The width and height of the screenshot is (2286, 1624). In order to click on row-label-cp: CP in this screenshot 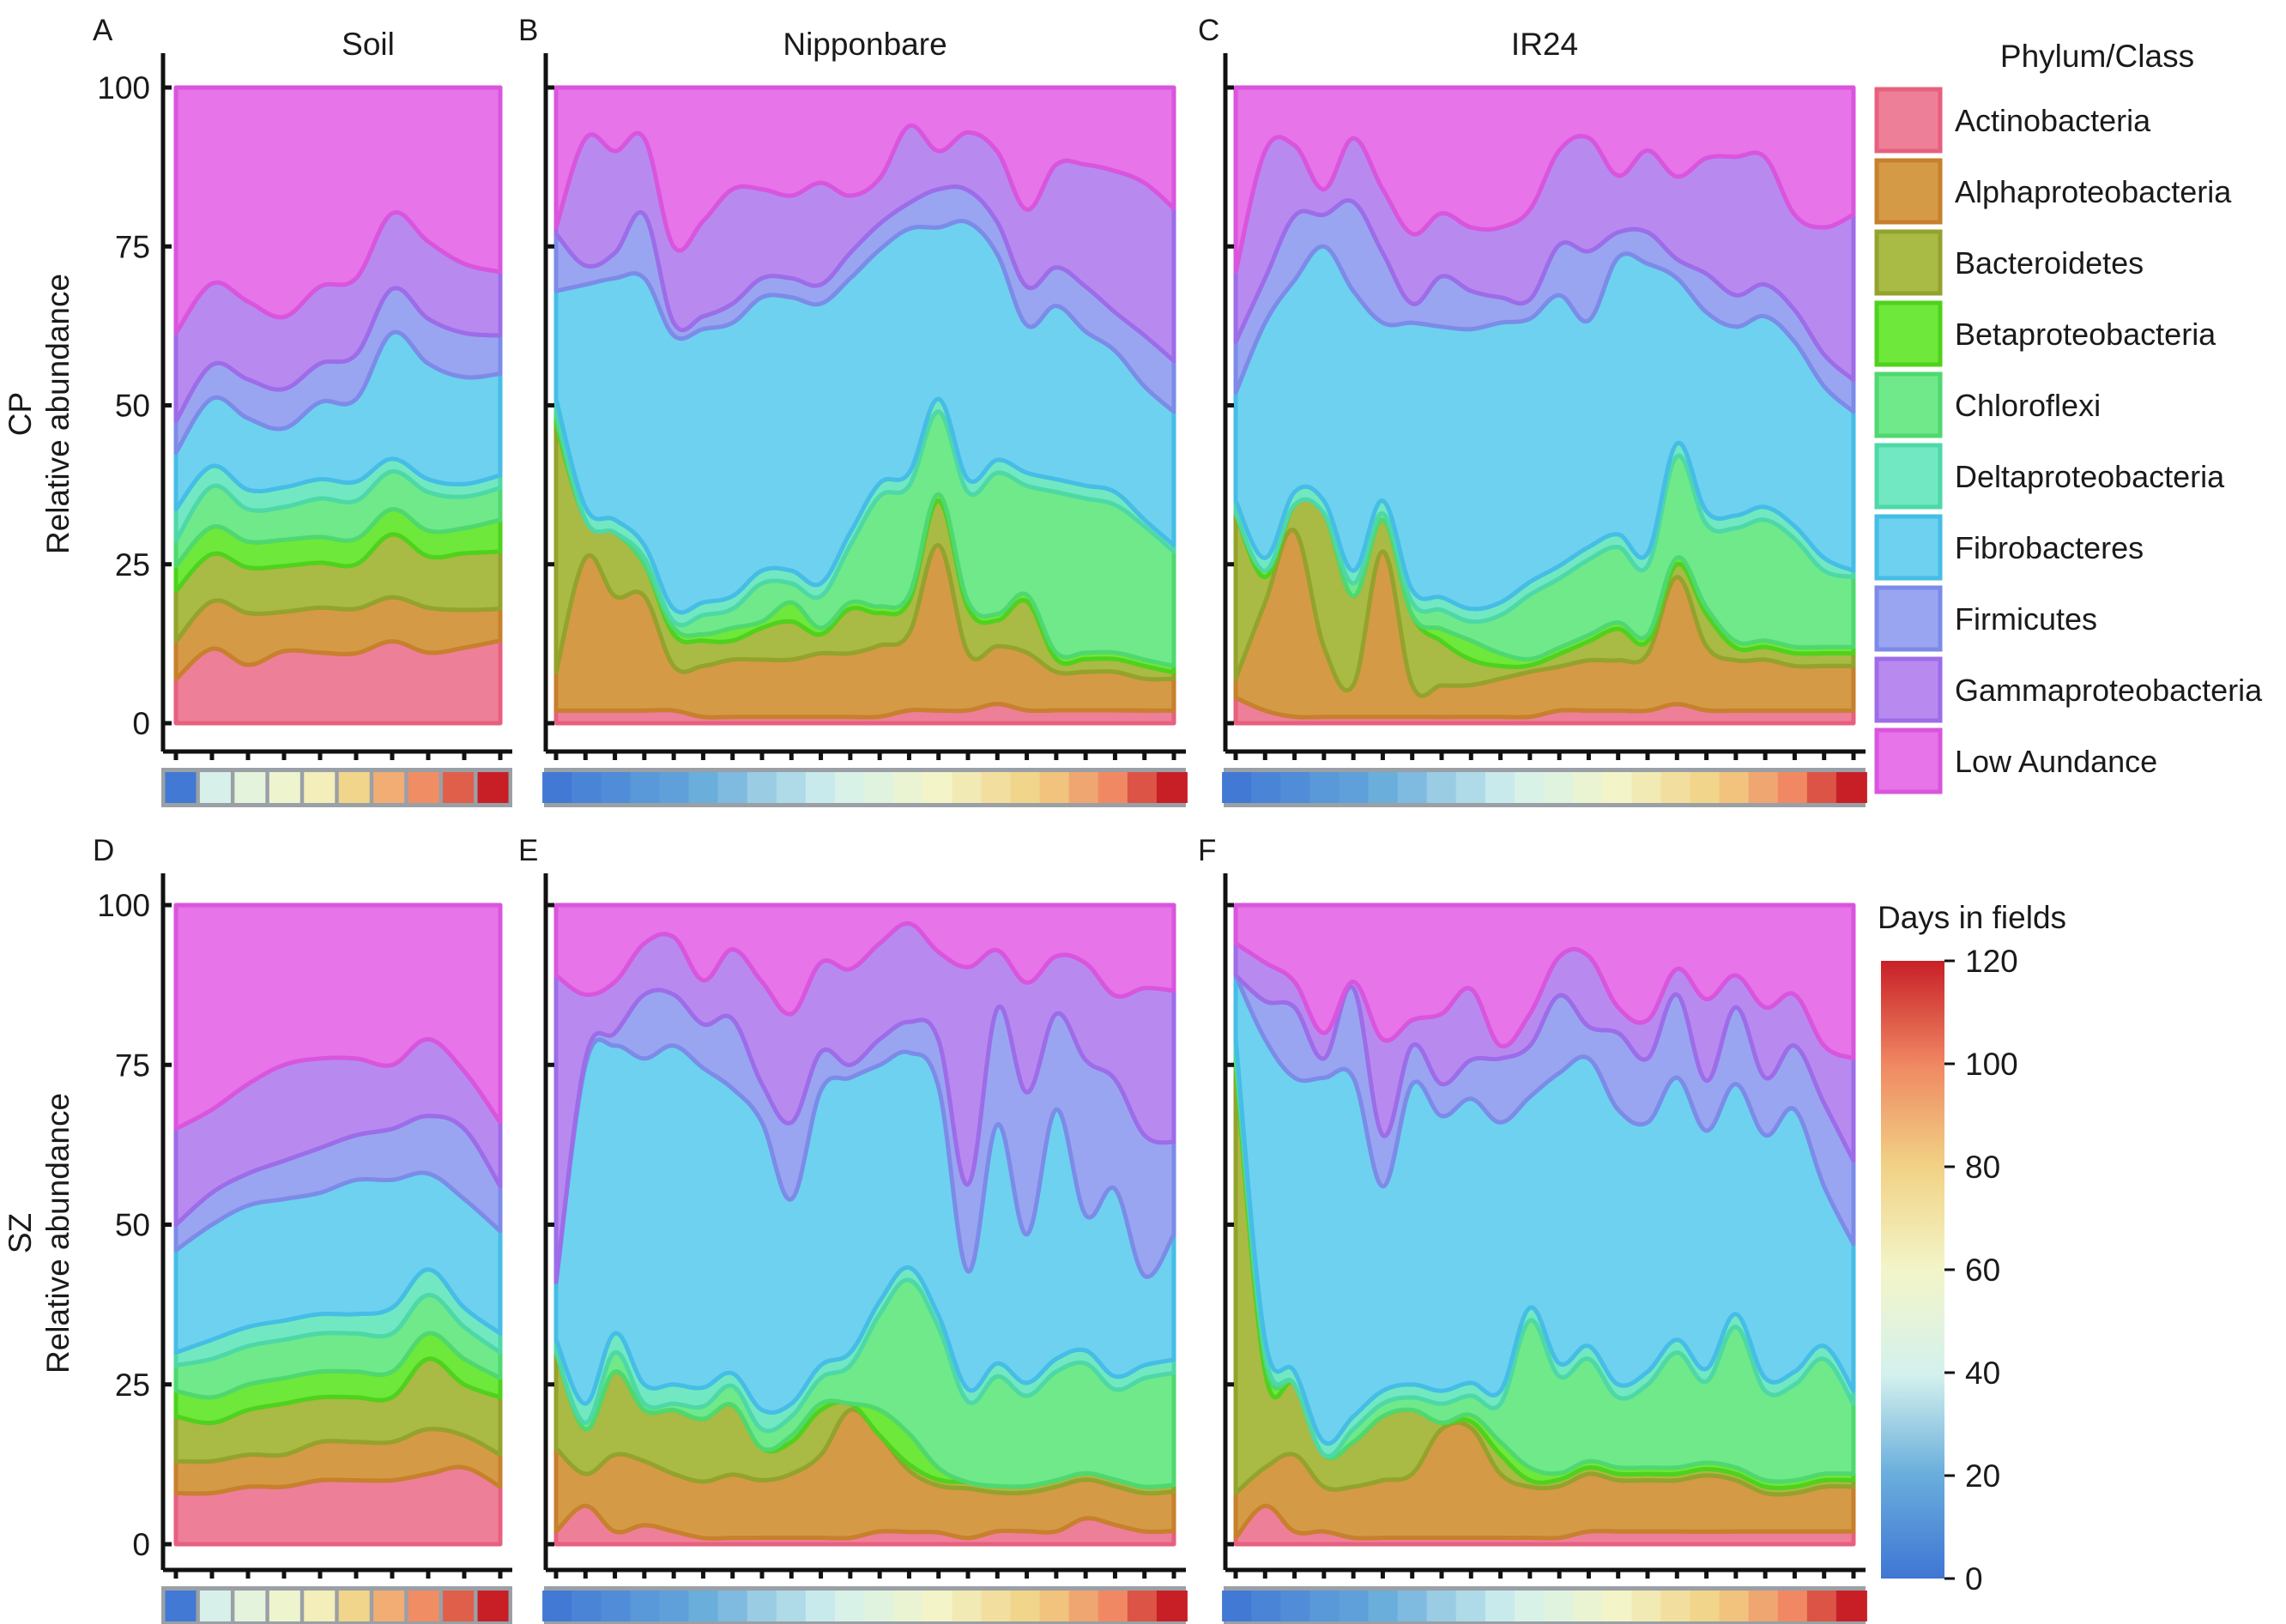, I will do `click(20, 414)`.